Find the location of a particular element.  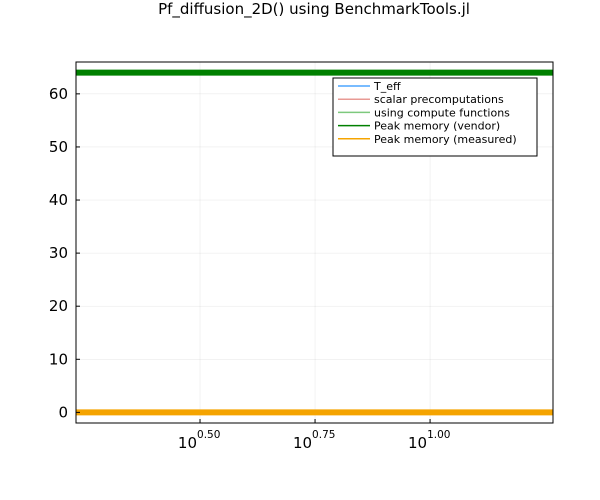

legend-label: T_eff is located at coordinates (387, 86).